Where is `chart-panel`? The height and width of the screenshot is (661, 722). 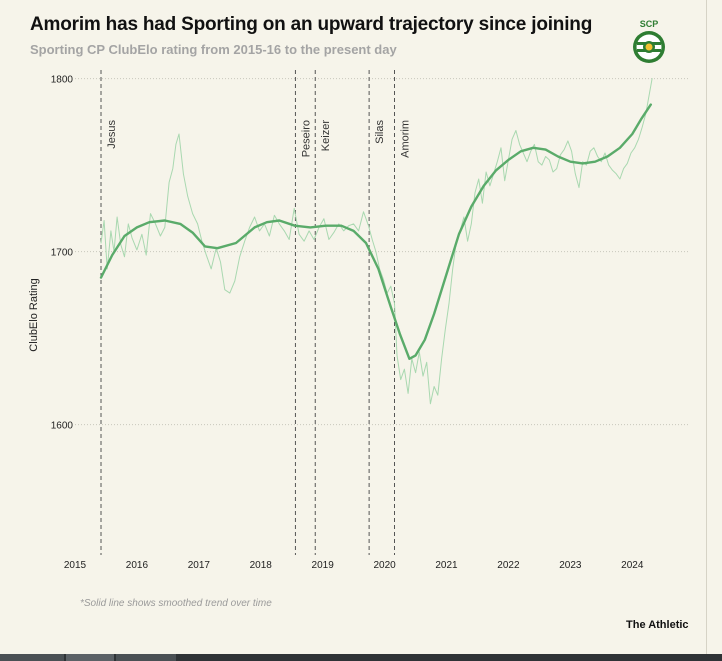 chart-panel is located at coordinates (706, 327).